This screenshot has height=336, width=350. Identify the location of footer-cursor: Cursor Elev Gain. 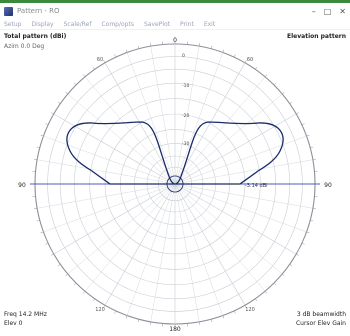
(320, 323).